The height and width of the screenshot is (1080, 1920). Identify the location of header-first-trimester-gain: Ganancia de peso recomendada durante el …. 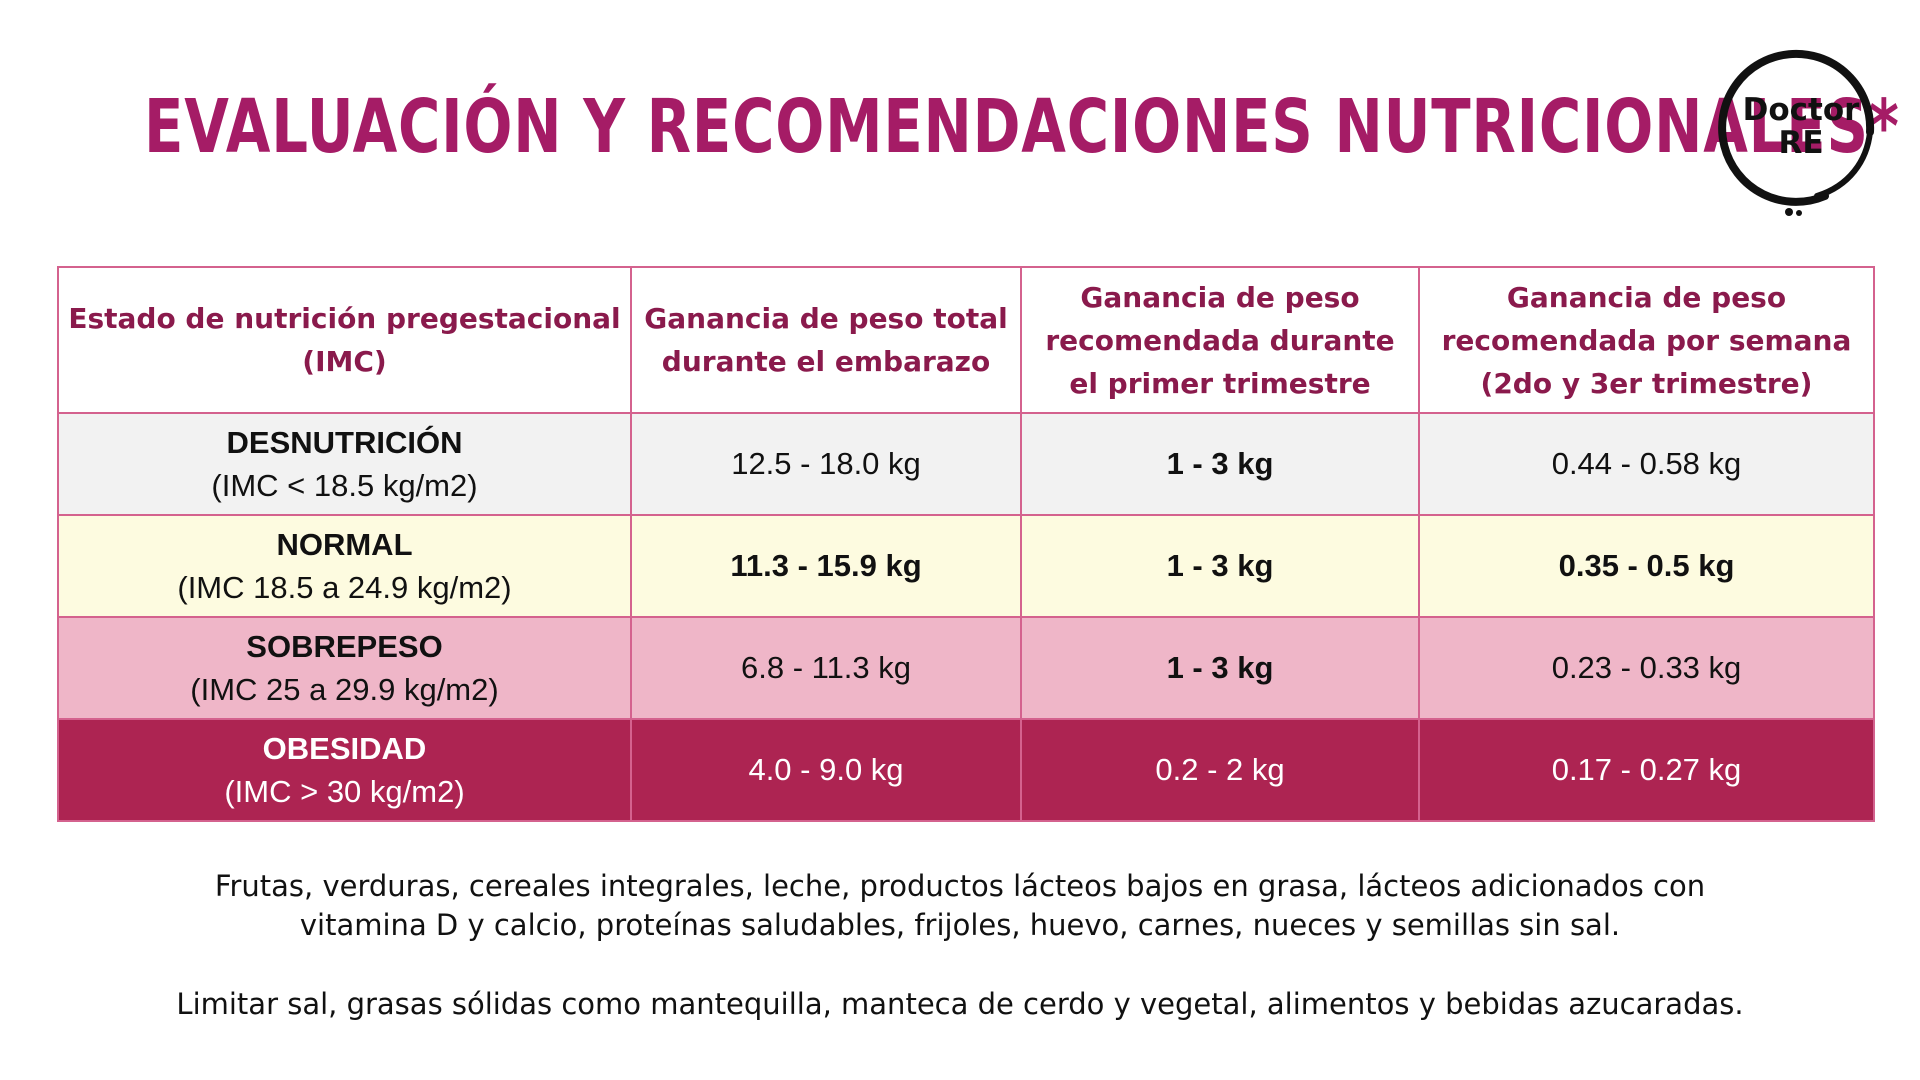
(1220, 340).